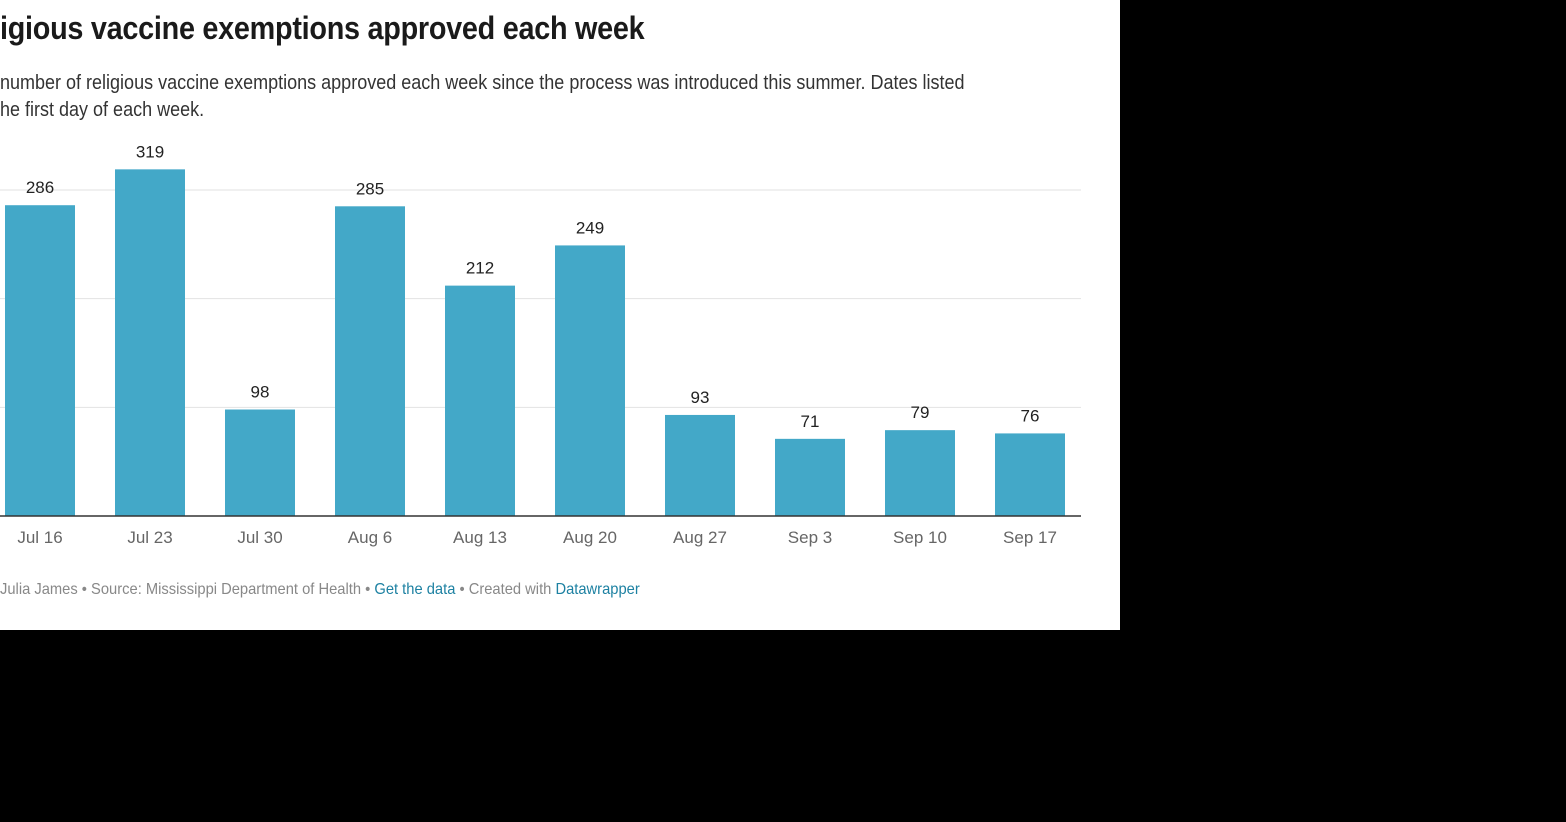  I want to click on x-tick-label: Jul 30, so click(259, 537).